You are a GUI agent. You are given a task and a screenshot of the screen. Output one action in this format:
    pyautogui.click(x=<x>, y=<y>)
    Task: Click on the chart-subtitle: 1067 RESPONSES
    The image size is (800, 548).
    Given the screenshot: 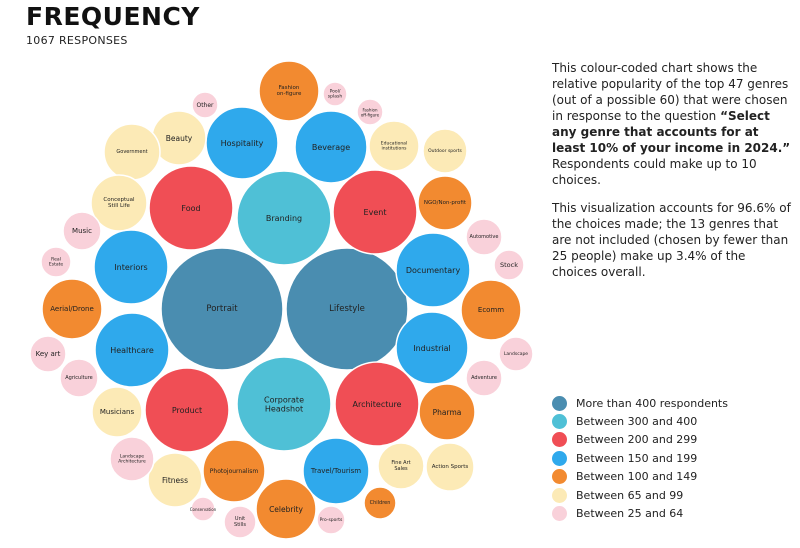 What is the action you would take?
    pyautogui.click(x=77, y=40)
    